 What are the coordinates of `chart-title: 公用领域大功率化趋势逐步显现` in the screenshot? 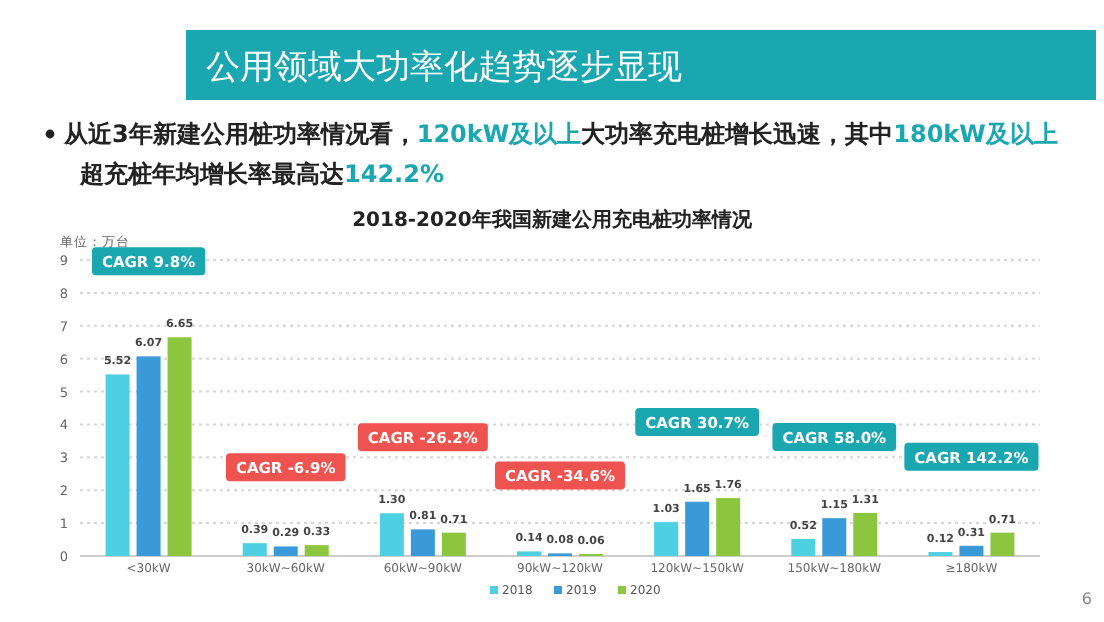 It's located at (444, 68).